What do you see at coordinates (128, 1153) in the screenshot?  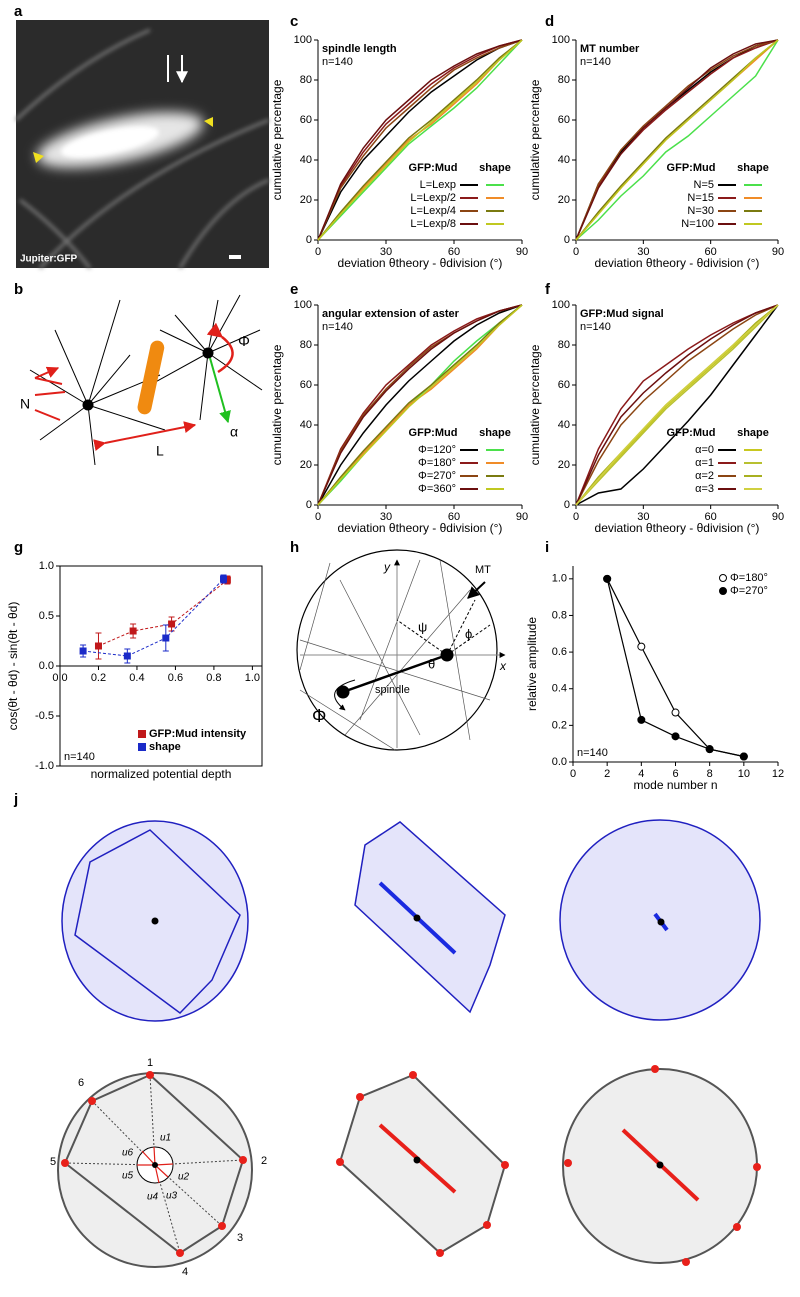 I see `vector-label: u6` at bounding box center [128, 1153].